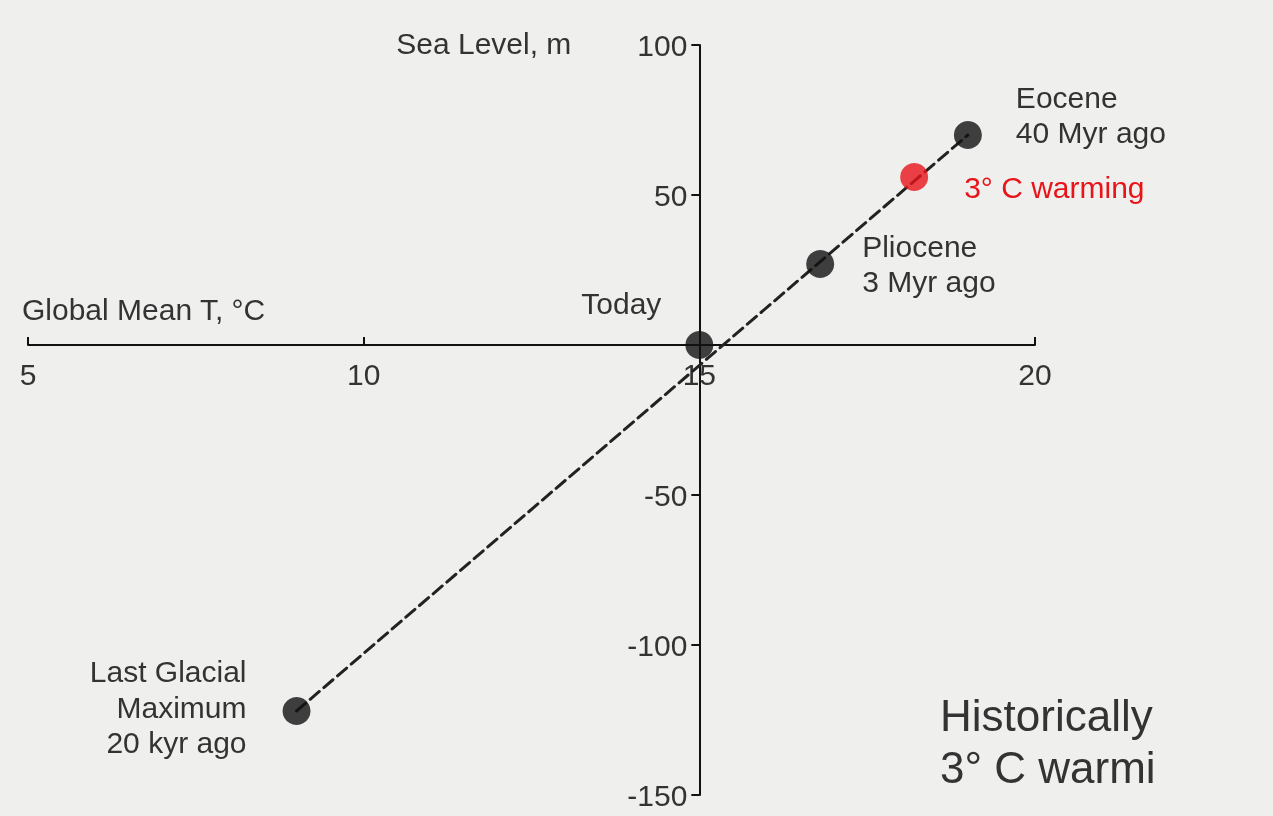 Image resolution: width=1273 pixels, height=816 pixels. What do you see at coordinates (657, 645) in the screenshot?
I see `y-tick-label: -100` at bounding box center [657, 645].